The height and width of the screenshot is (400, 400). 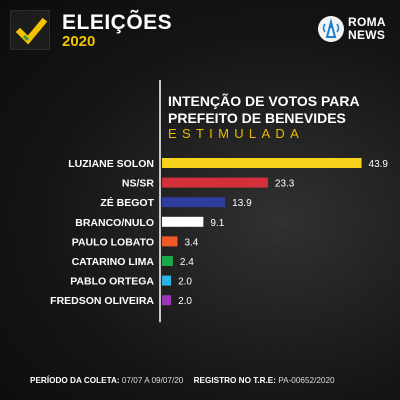 What do you see at coordinates (331, 29) in the screenshot?
I see `tower-icon` at bounding box center [331, 29].